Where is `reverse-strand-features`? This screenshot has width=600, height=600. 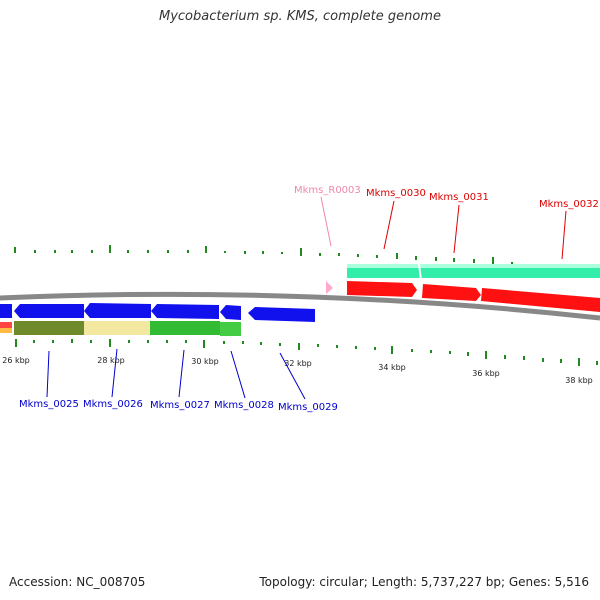
reverse-strand-features is located at coordinates (157, 312).